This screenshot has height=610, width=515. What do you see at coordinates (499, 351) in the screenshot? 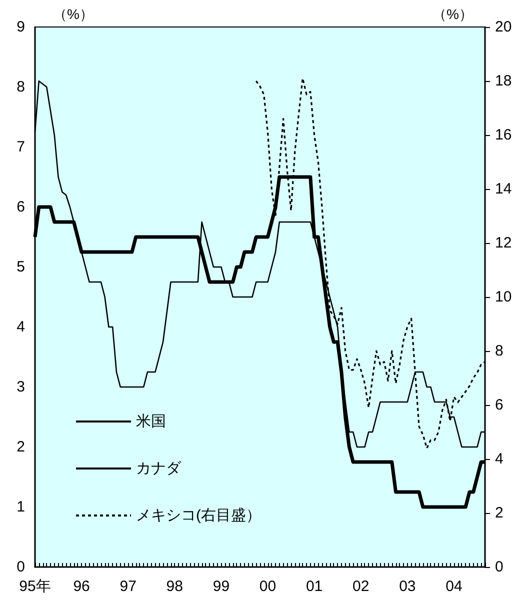
I see `y2-tick-label: 8` at bounding box center [499, 351].